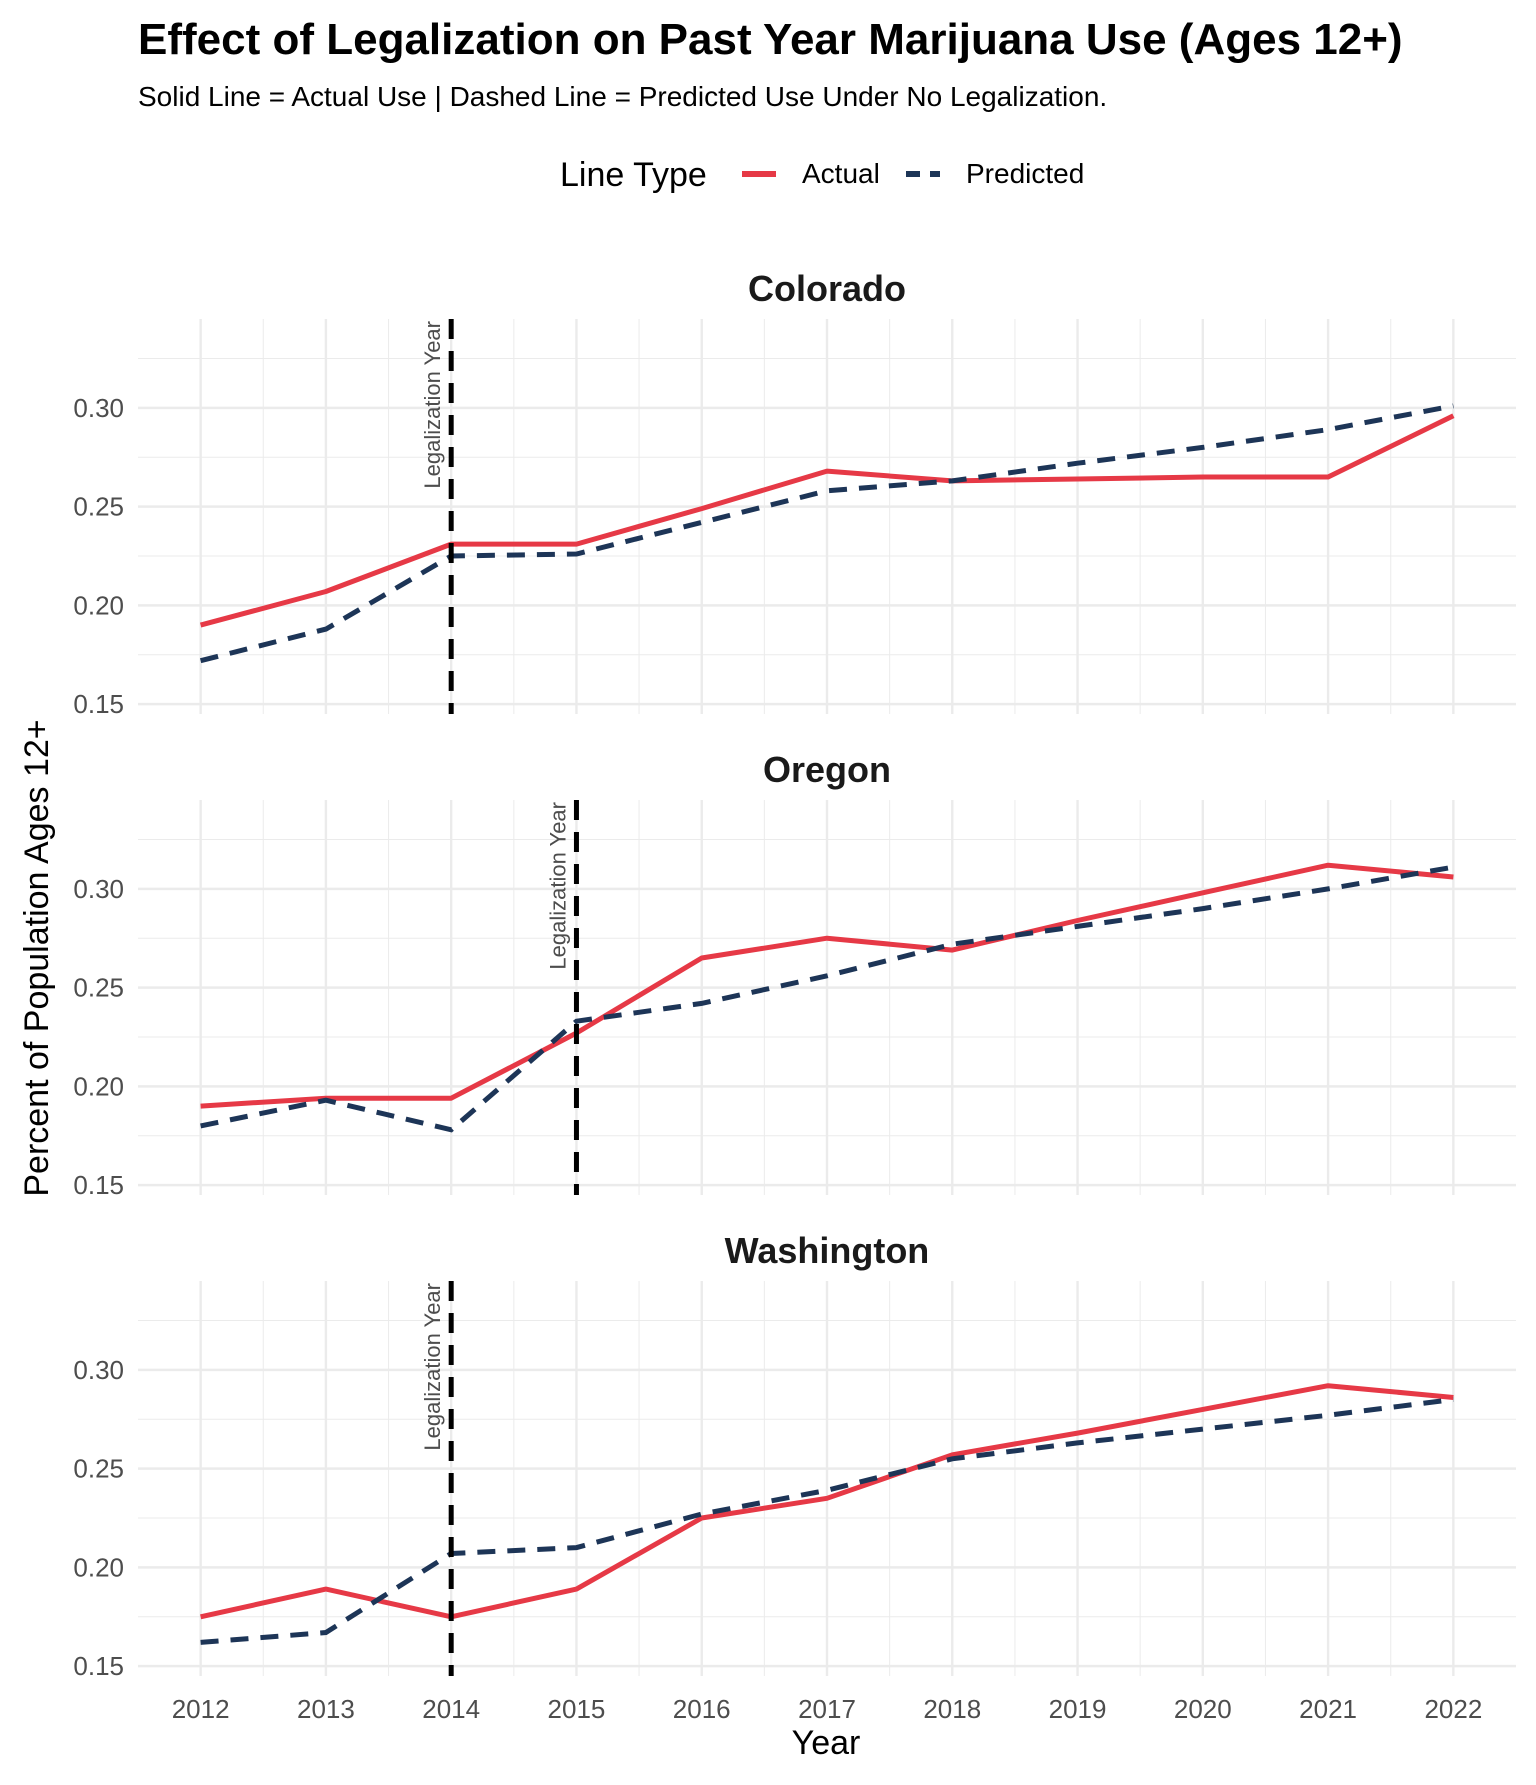  I want to click on legend-title: Line Type, so click(633, 175).